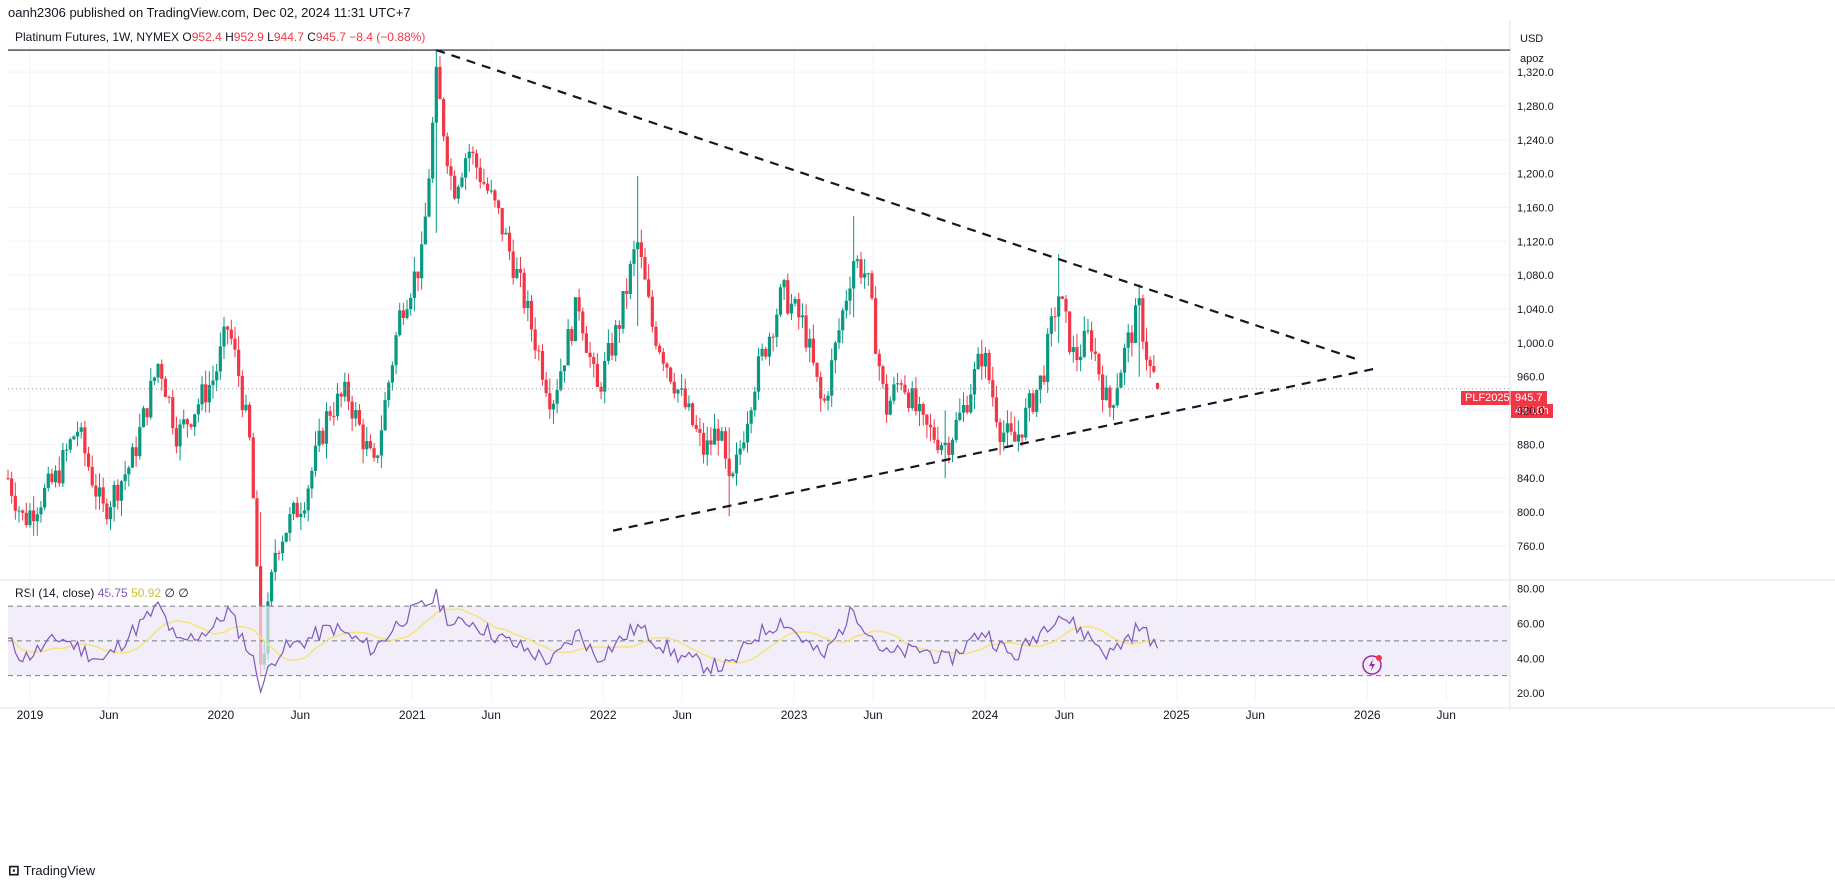 The image size is (1835, 883). Describe the element at coordinates (97, 37) in the screenshot. I see `symbol-label: Platinum Futures, 1W, NYMEX` at that location.